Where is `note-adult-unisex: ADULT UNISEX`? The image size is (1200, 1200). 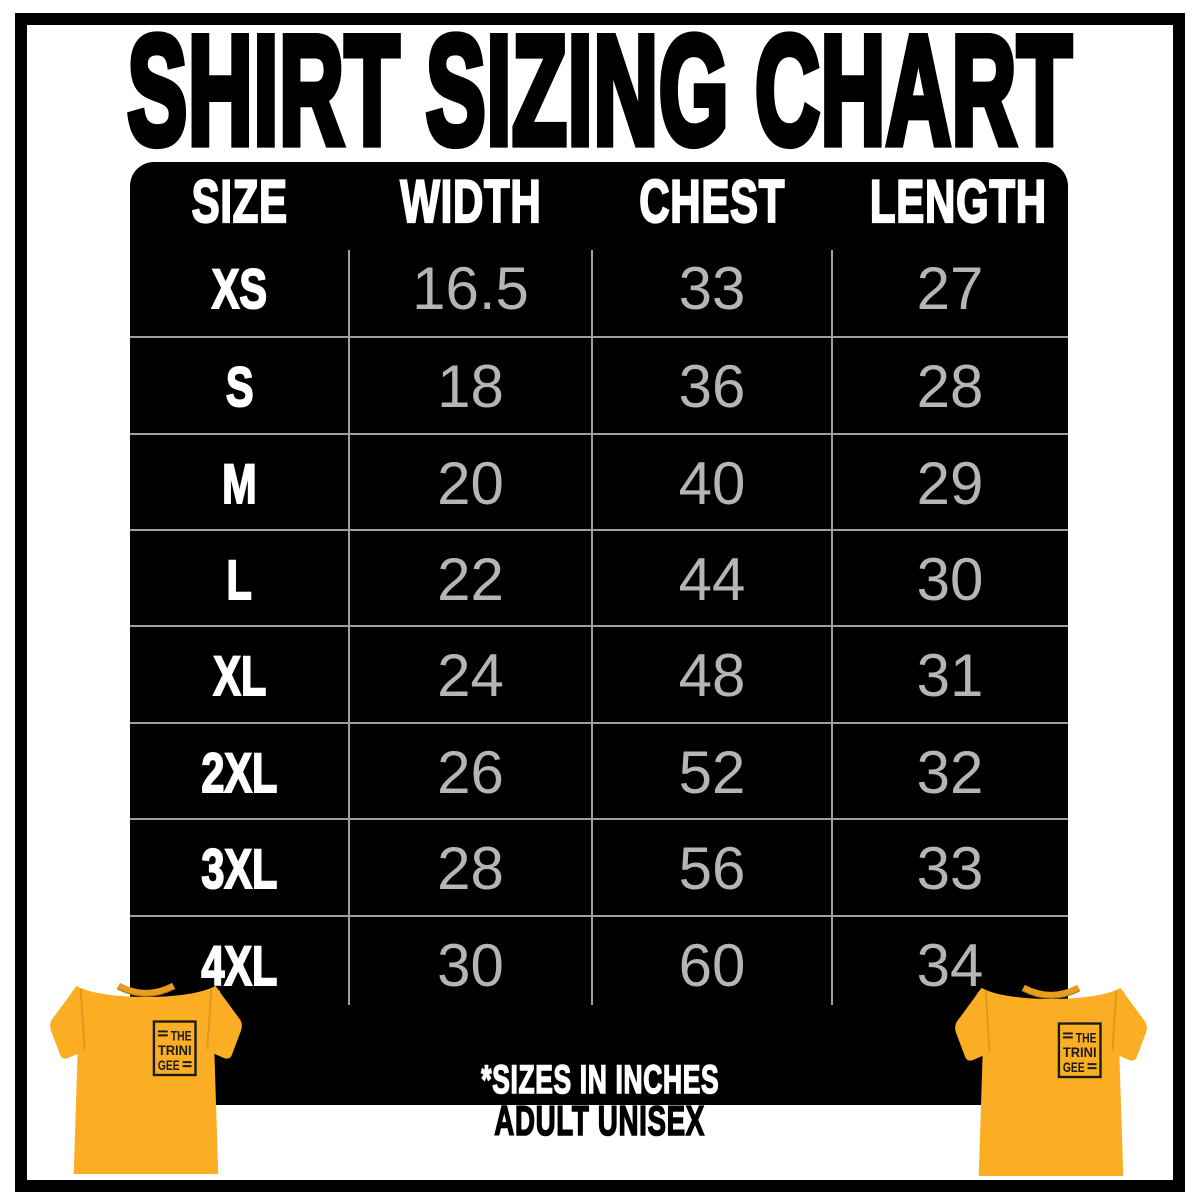
note-adult-unisex: ADULT UNISEX is located at coordinates (600, 1121).